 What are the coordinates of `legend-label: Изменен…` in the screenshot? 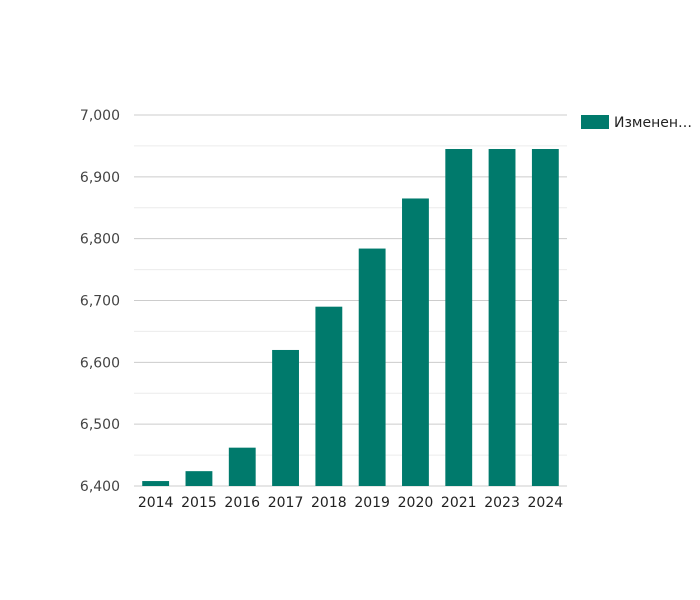 It's located at (653, 123).